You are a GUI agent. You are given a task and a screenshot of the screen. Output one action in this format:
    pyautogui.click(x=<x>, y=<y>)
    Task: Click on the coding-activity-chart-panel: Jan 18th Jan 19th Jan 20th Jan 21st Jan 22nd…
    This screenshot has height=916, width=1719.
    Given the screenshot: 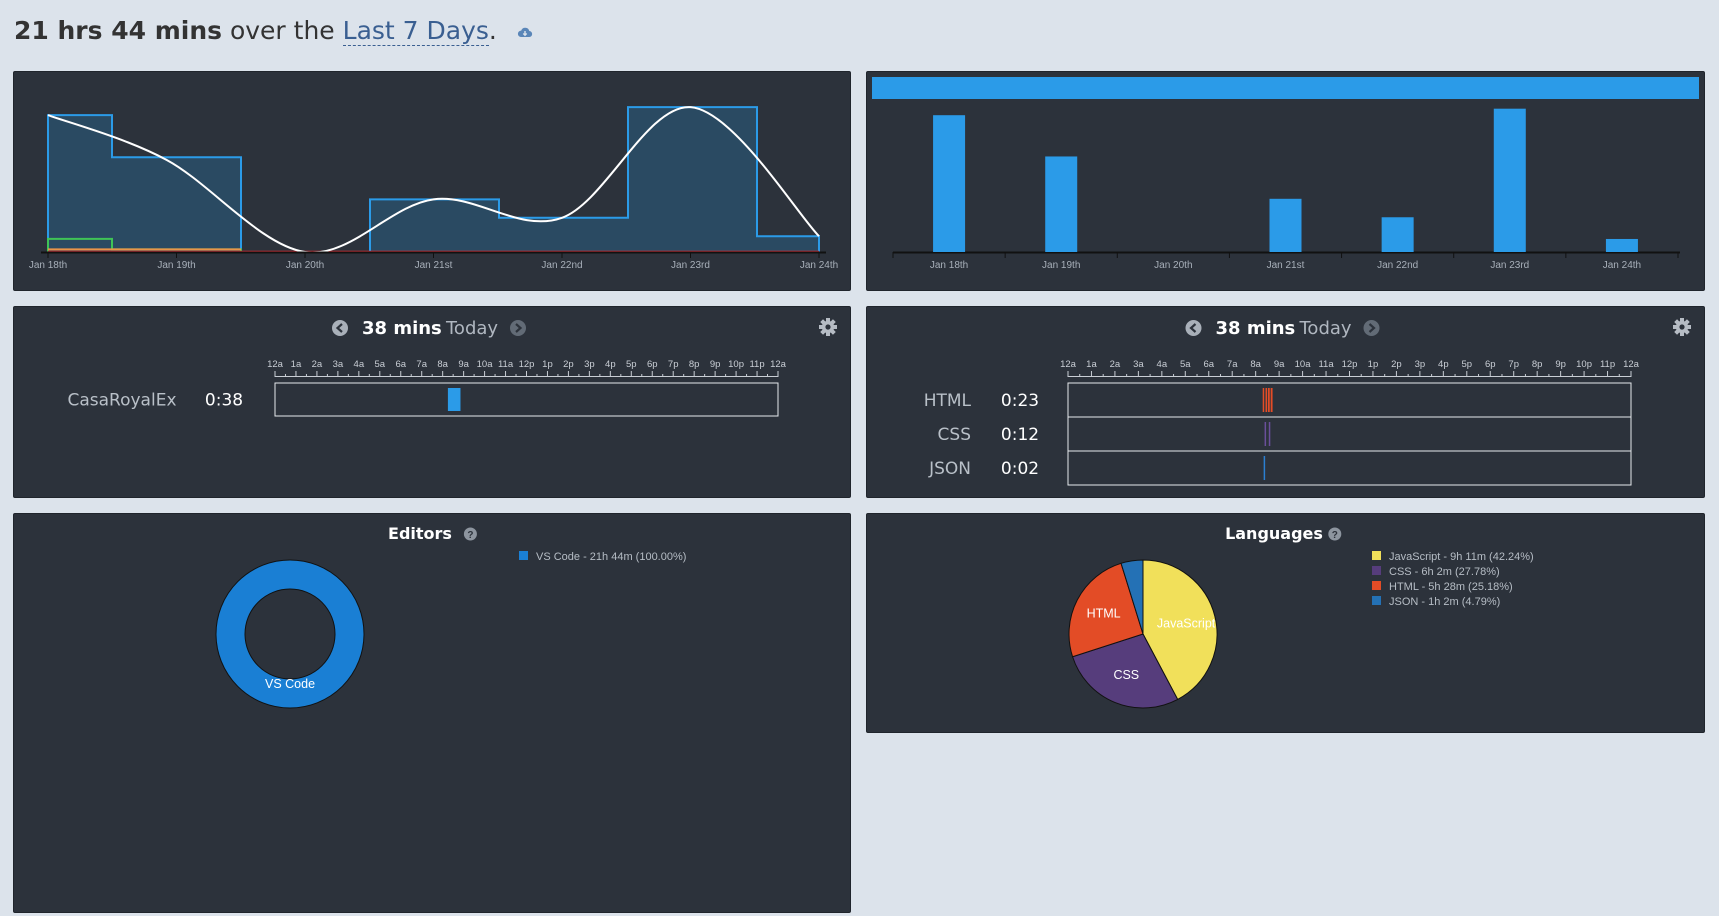 What is the action you would take?
    pyautogui.click(x=432, y=181)
    